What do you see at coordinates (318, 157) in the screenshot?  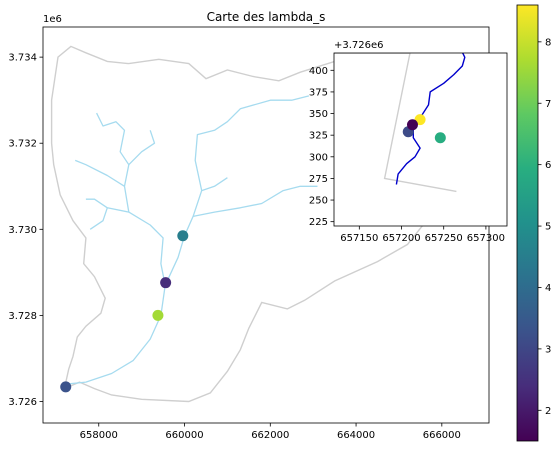 I see `inset-y-tick-label: 300` at bounding box center [318, 157].